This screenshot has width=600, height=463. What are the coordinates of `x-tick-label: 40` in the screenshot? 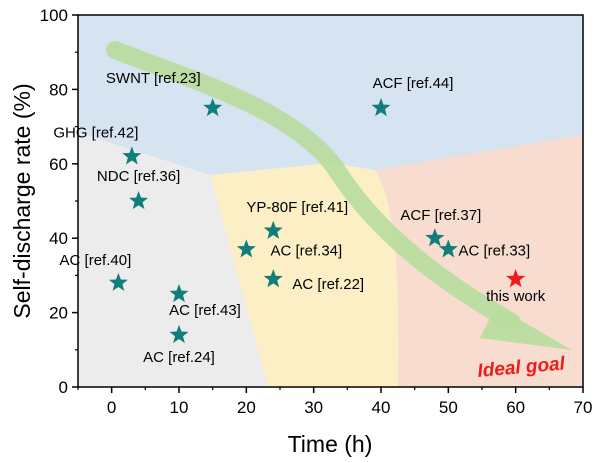 It's located at (381, 407).